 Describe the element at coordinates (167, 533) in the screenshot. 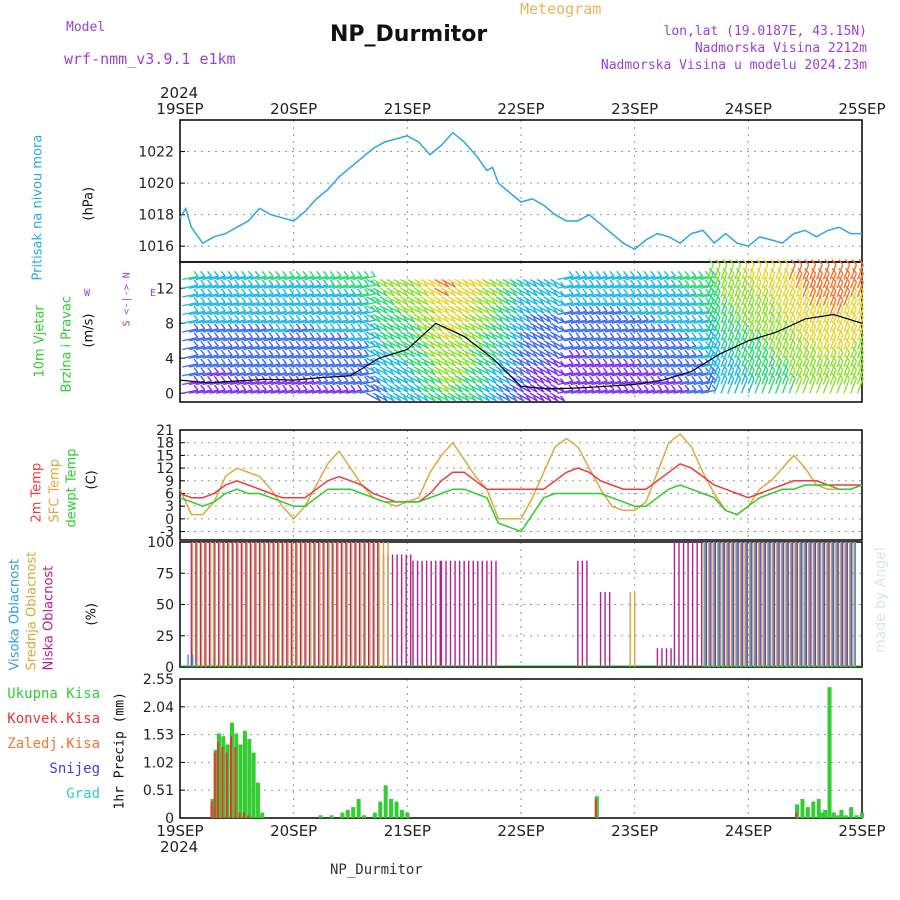

I see `temp-ytick: -3` at that location.